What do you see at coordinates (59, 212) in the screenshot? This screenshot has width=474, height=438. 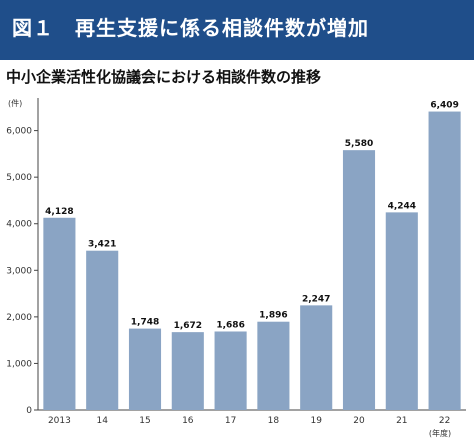 I see `data-label: 4,128` at bounding box center [59, 212].